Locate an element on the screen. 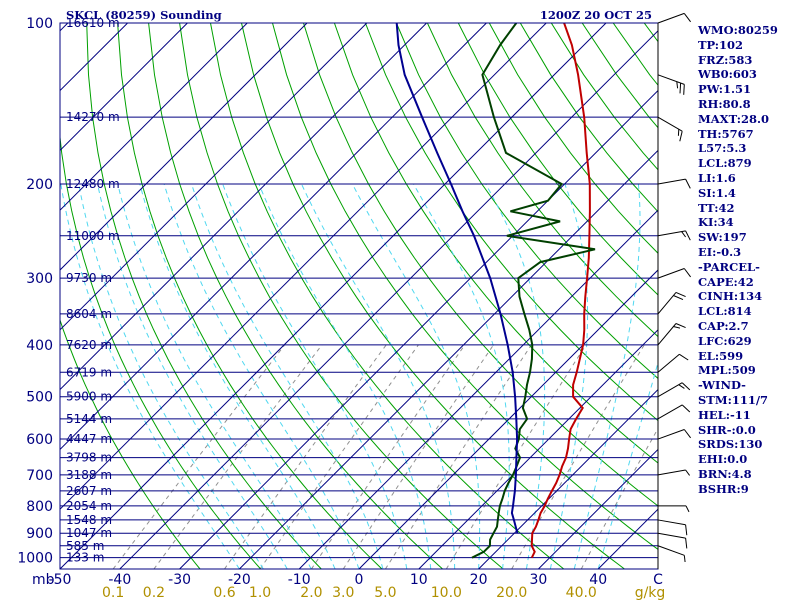  sounding-index: WB0:603 is located at coordinates (727, 74).